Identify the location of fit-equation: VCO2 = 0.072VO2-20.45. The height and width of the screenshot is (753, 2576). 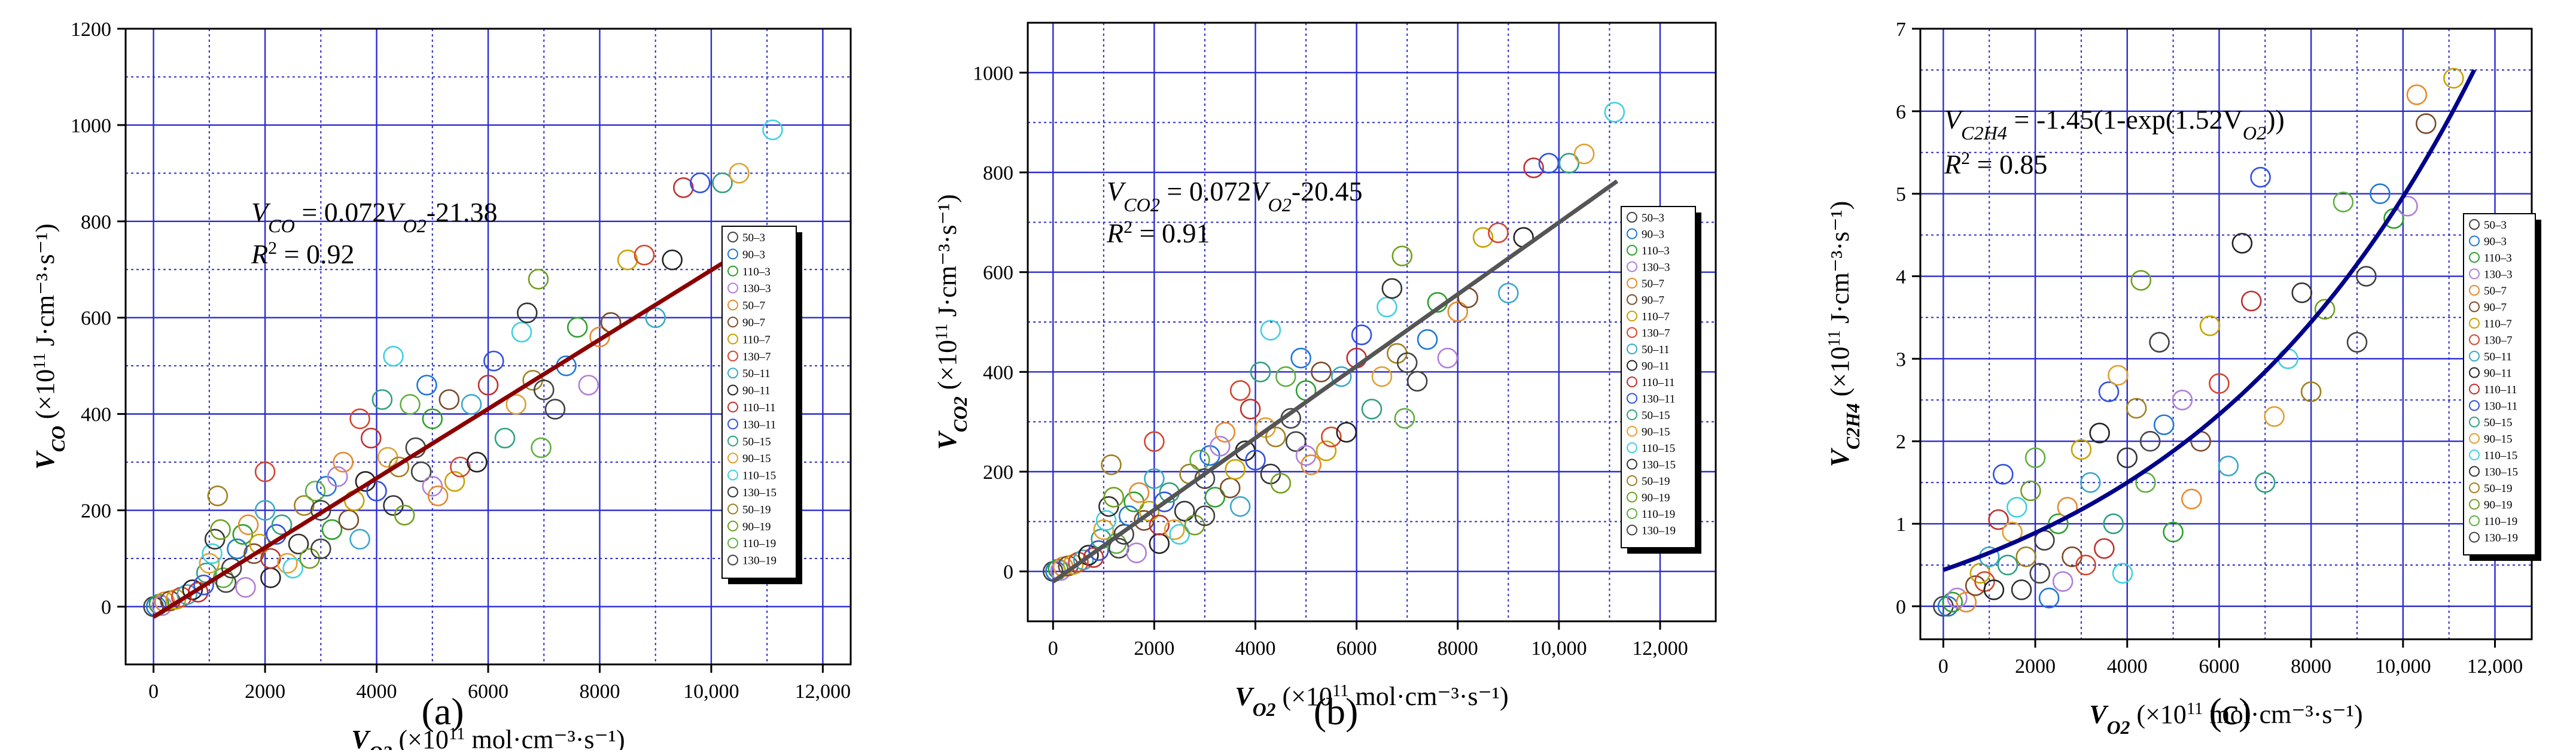
(1235, 195).